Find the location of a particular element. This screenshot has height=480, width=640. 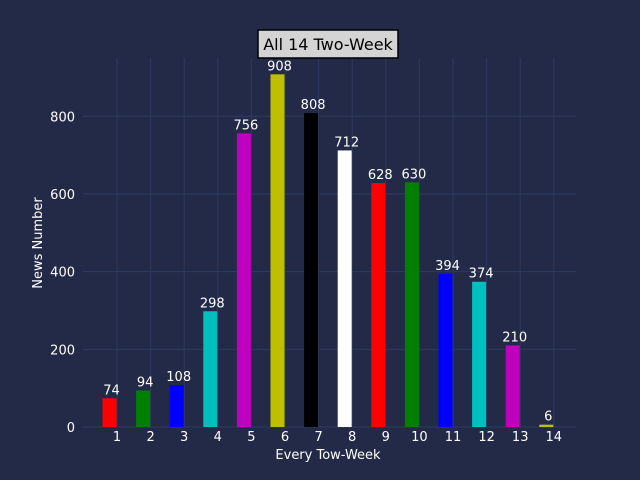

y-tick-label: 400 is located at coordinates (62, 273).